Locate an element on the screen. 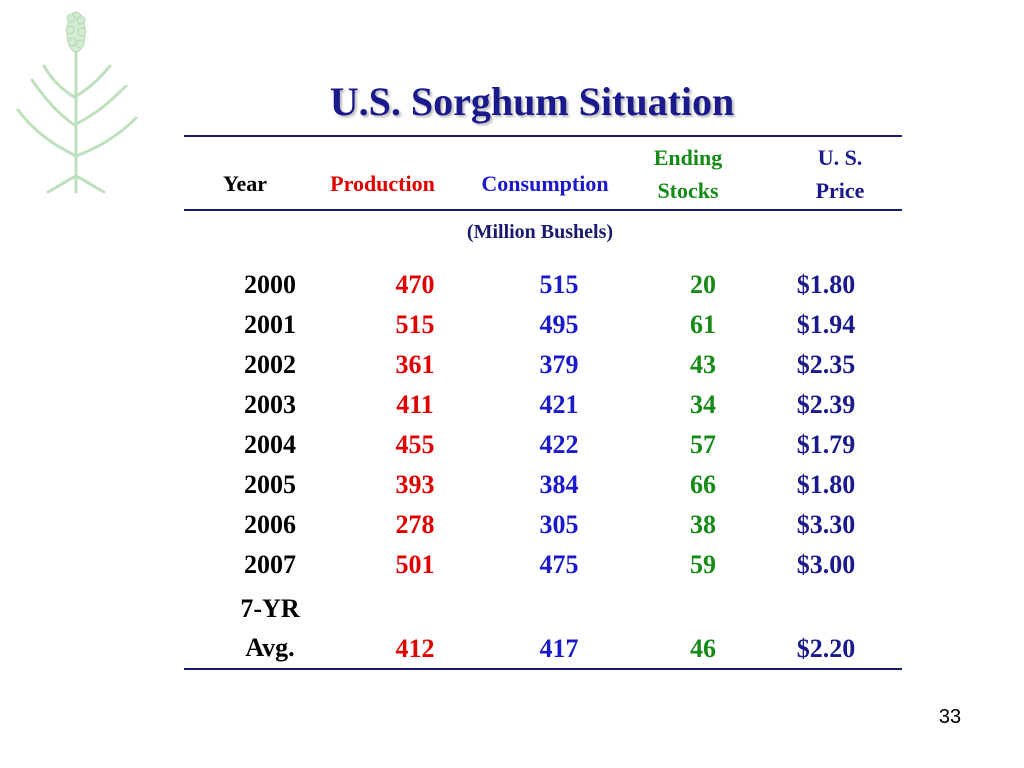 The width and height of the screenshot is (1024, 768). cell-consumption: 305 is located at coordinates (559, 524).